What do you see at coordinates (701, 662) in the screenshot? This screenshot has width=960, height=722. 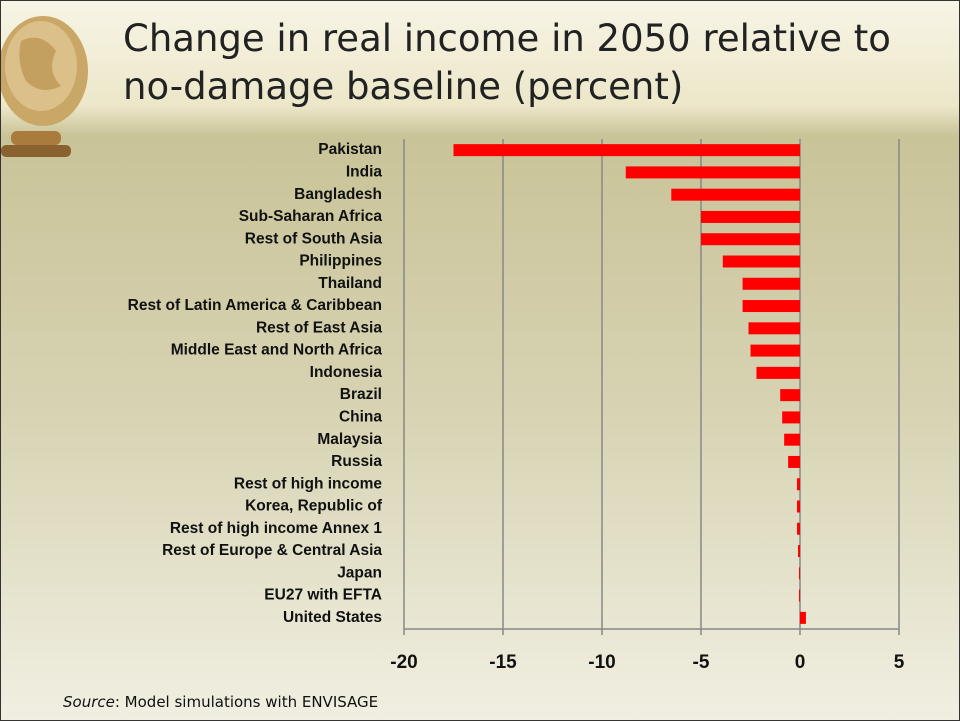 I see `x-tick-label: -5` at bounding box center [701, 662].